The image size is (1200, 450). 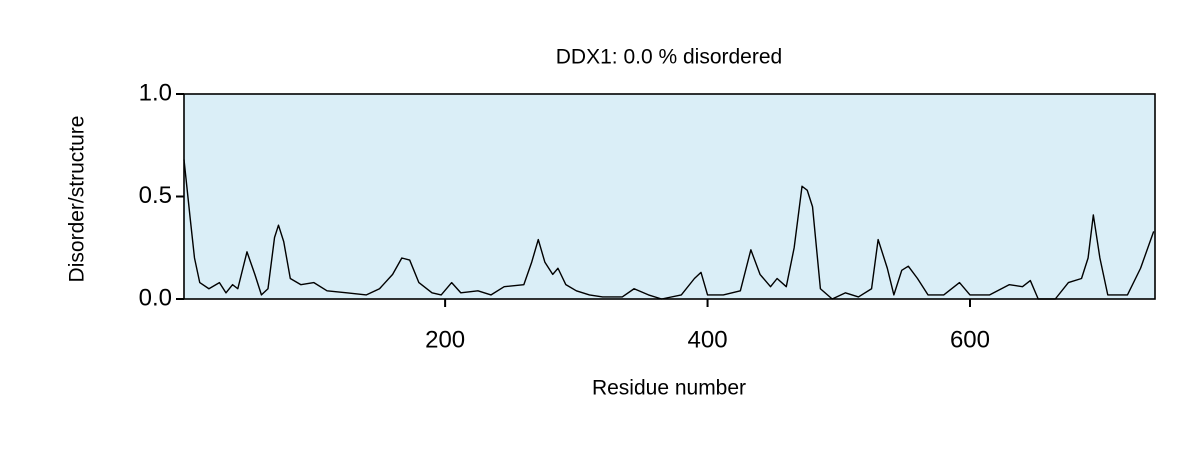 I want to click on x-tick-label: 400, so click(x=708, y=339).